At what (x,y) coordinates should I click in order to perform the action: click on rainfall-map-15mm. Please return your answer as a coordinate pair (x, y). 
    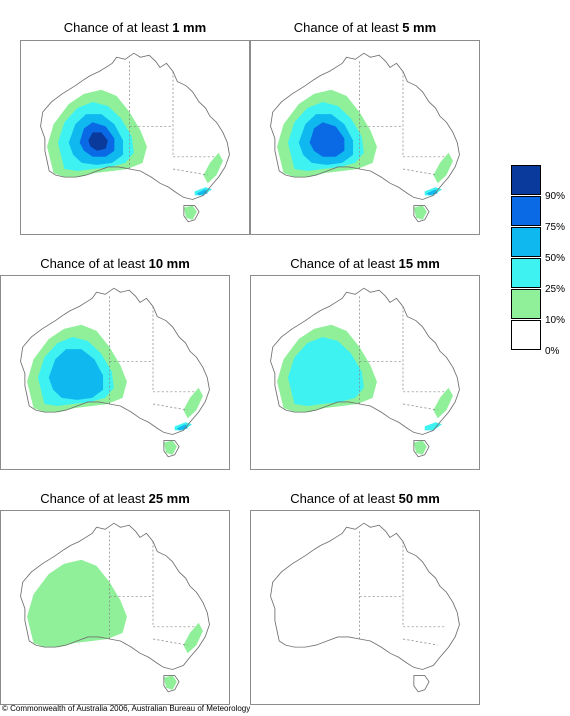
    Looking at the image, I should click on (365, 372).